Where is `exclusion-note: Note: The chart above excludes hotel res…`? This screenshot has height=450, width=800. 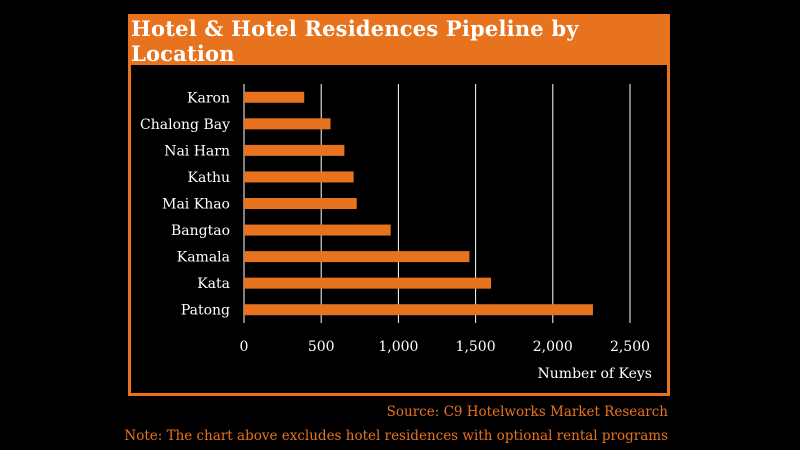 exclusion-note: Note: The chart above excludes hotel res… is located at coordinates (396, 436).